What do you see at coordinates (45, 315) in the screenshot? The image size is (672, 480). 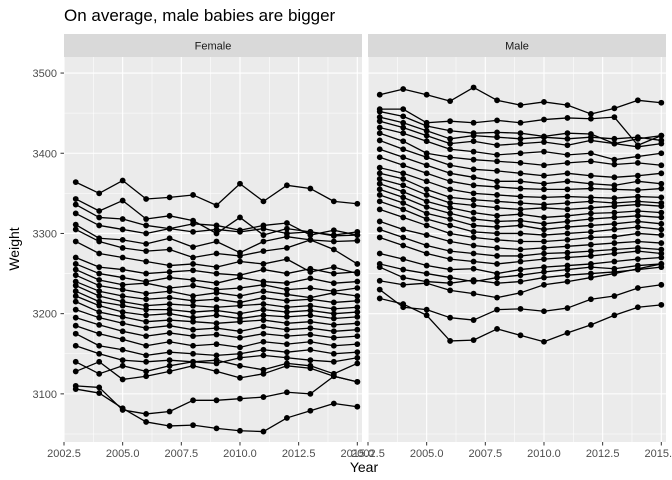 I see `y-tick-label: 3200` at bounding box center [45, 315].